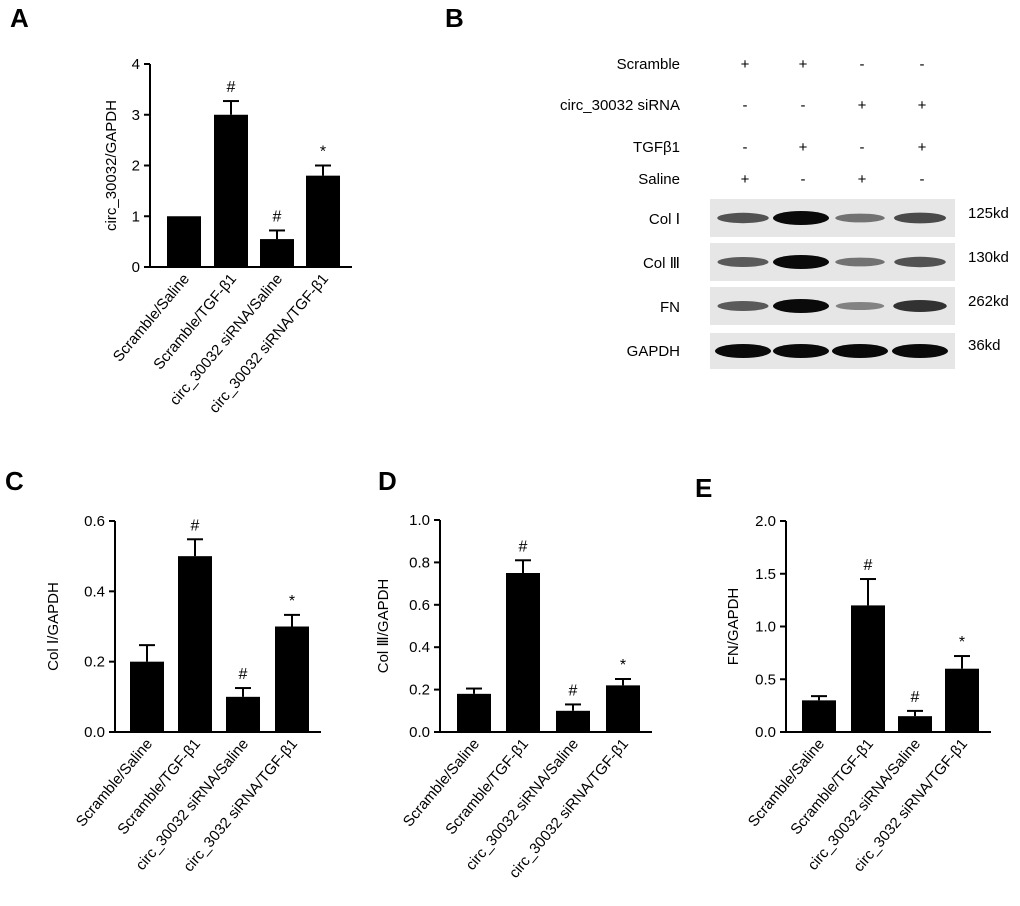 The width and height of the screenshot is (1020, 906). Describe the element at coordinates (487, 787) in the screenshot. I see `chart-d-category-label: Scramble/TGF-β1` at that location.